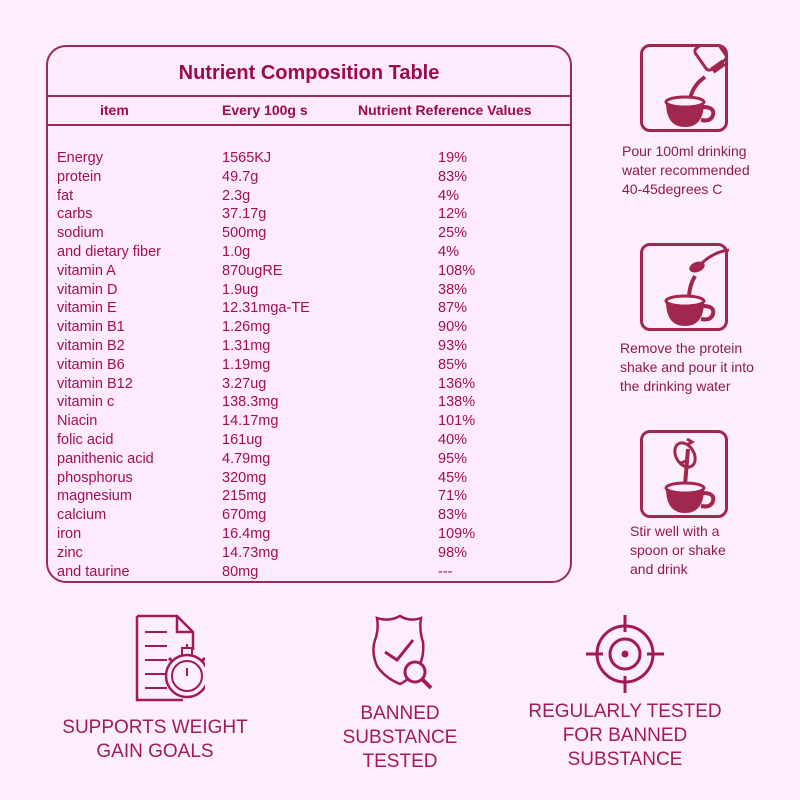  What do you see at coordinates (80, 233) in the screenshot?
I see `nutrient-name: sodium` at bounding box center [80, 233].